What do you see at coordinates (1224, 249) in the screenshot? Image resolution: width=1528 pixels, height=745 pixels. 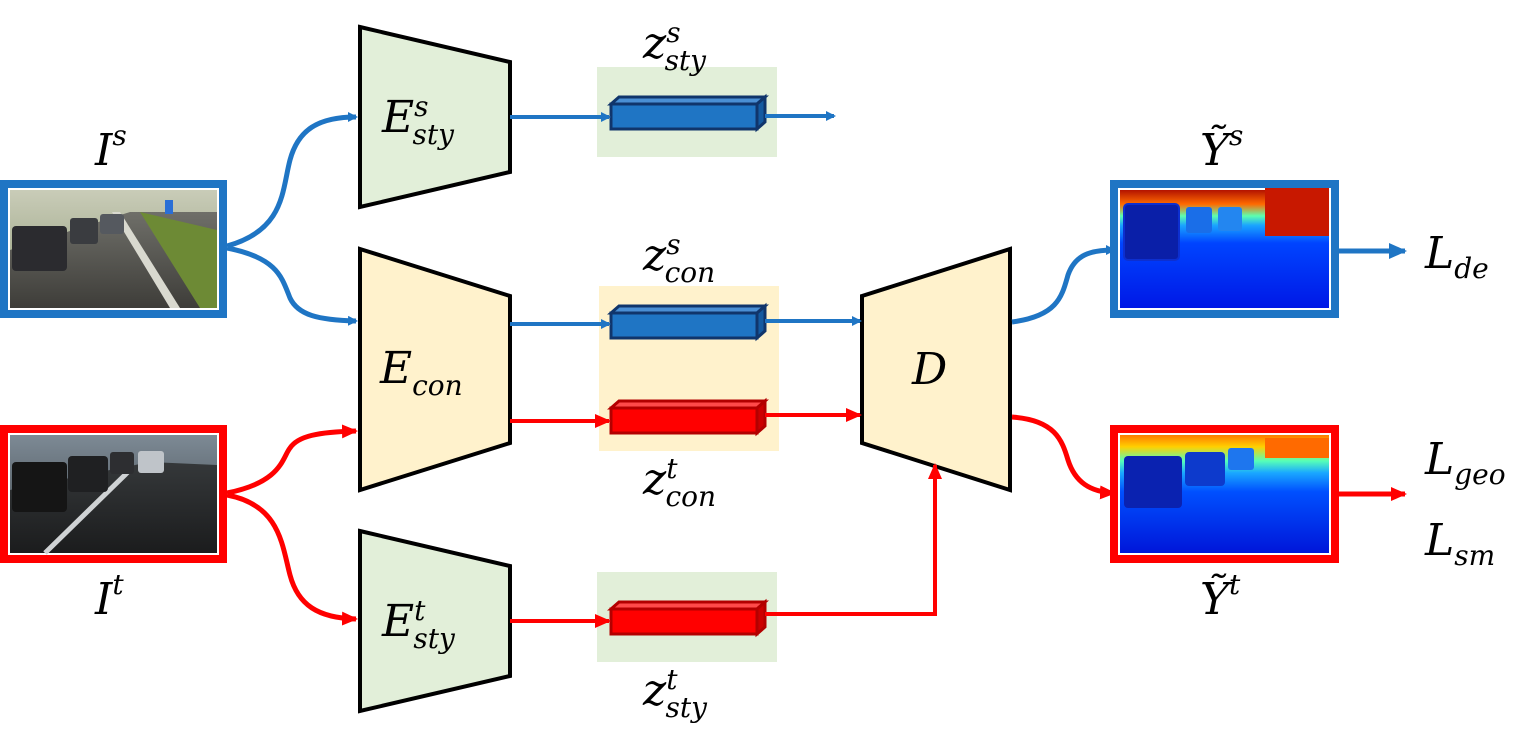 I see `source-depth-map` at bounding box center [1224, 249].